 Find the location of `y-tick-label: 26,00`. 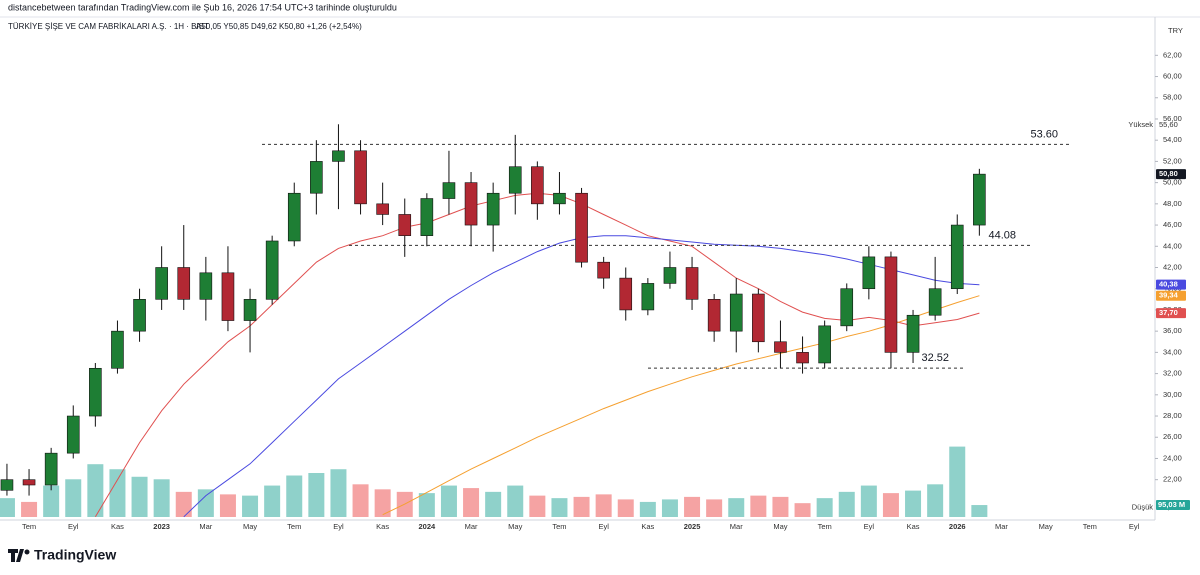

y-tick-label: 26,00 is located at coordinates (1172, 436).